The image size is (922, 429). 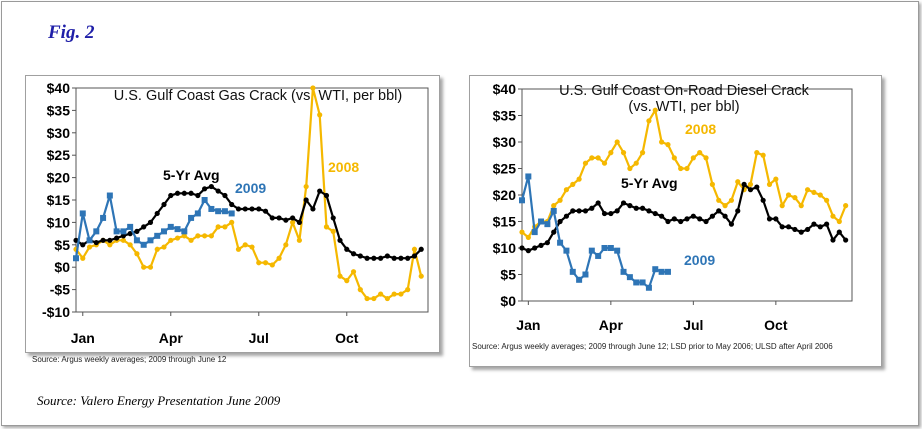 I want to click on x-tick-label: Oct, so click(x=347, y=338).